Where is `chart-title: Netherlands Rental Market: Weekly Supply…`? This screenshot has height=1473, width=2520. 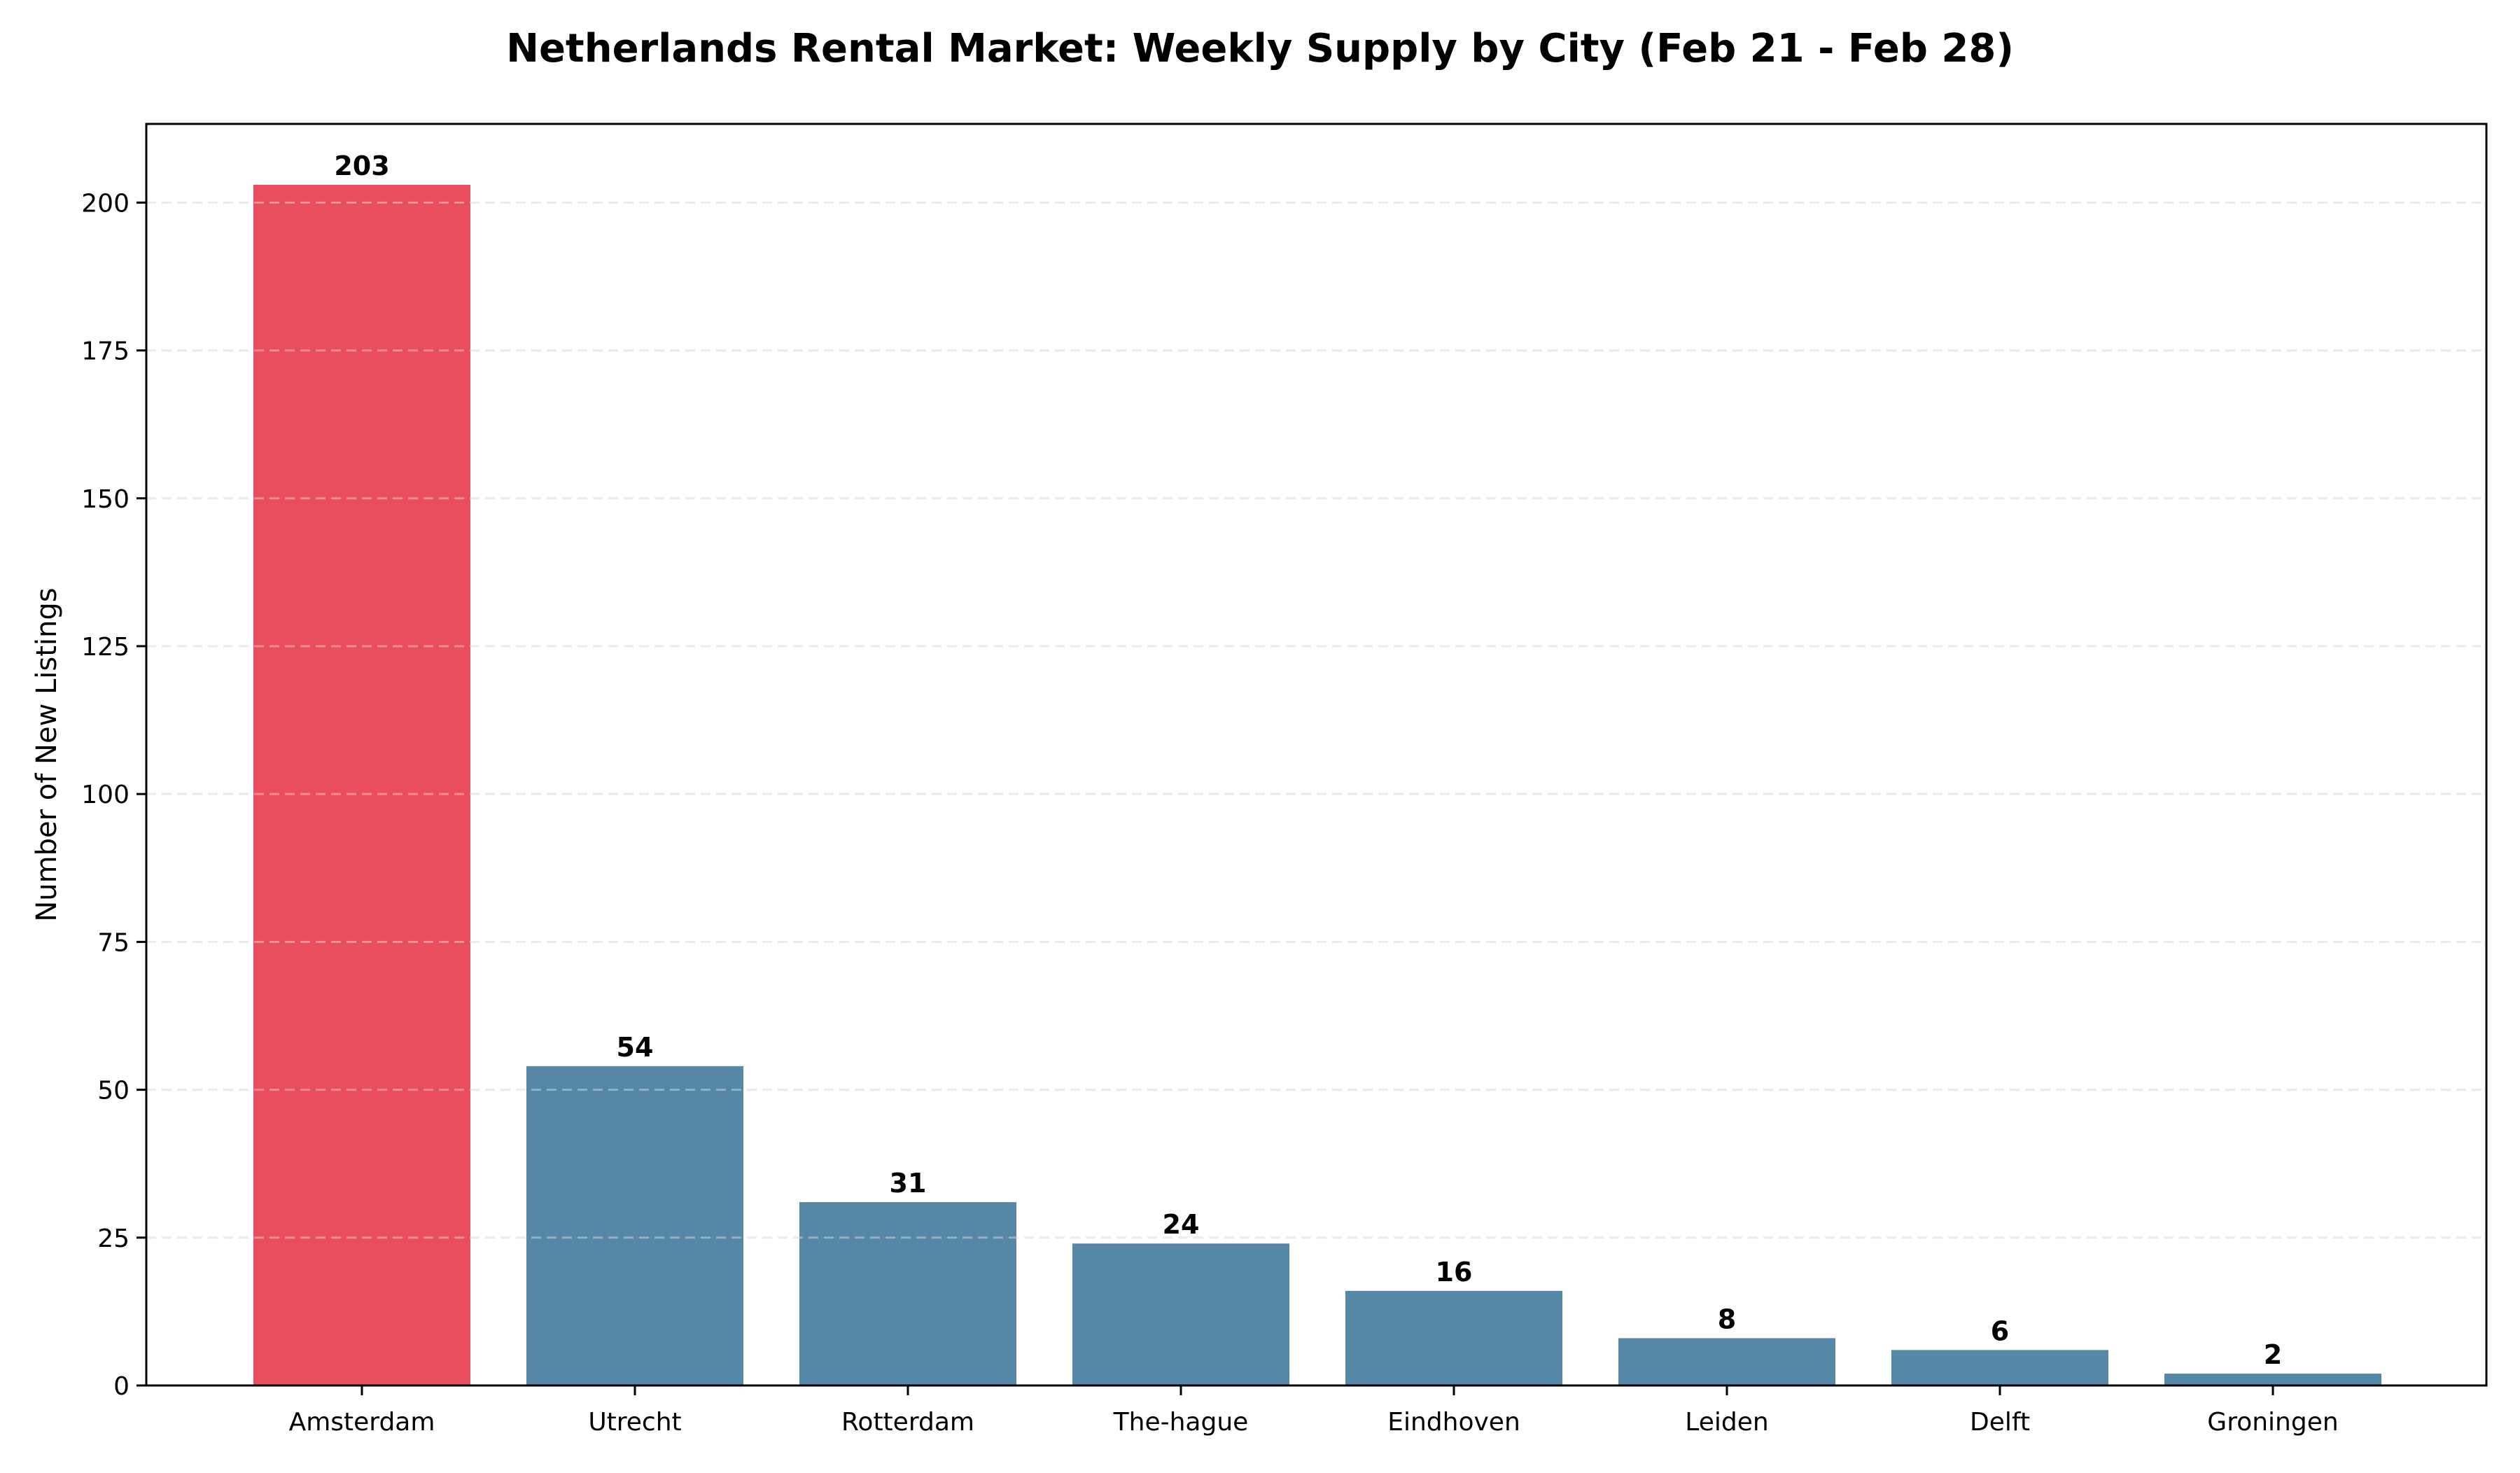
chart-title: Netherlands Rental Market: Weekly Supply… is located at coordinates (1260, 48).